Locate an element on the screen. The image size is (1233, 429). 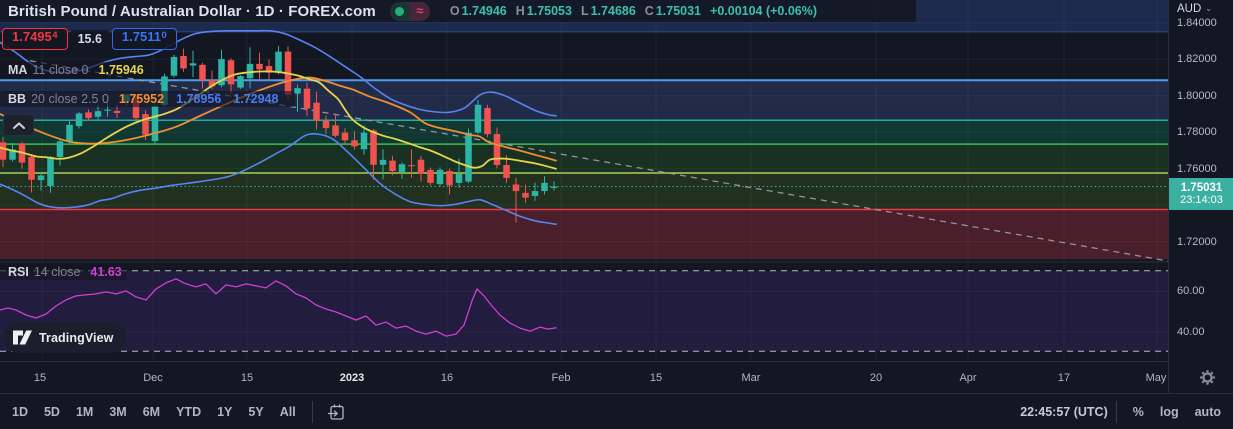
sell-button: 1.7495 4 is located at coordinates (35, 39).